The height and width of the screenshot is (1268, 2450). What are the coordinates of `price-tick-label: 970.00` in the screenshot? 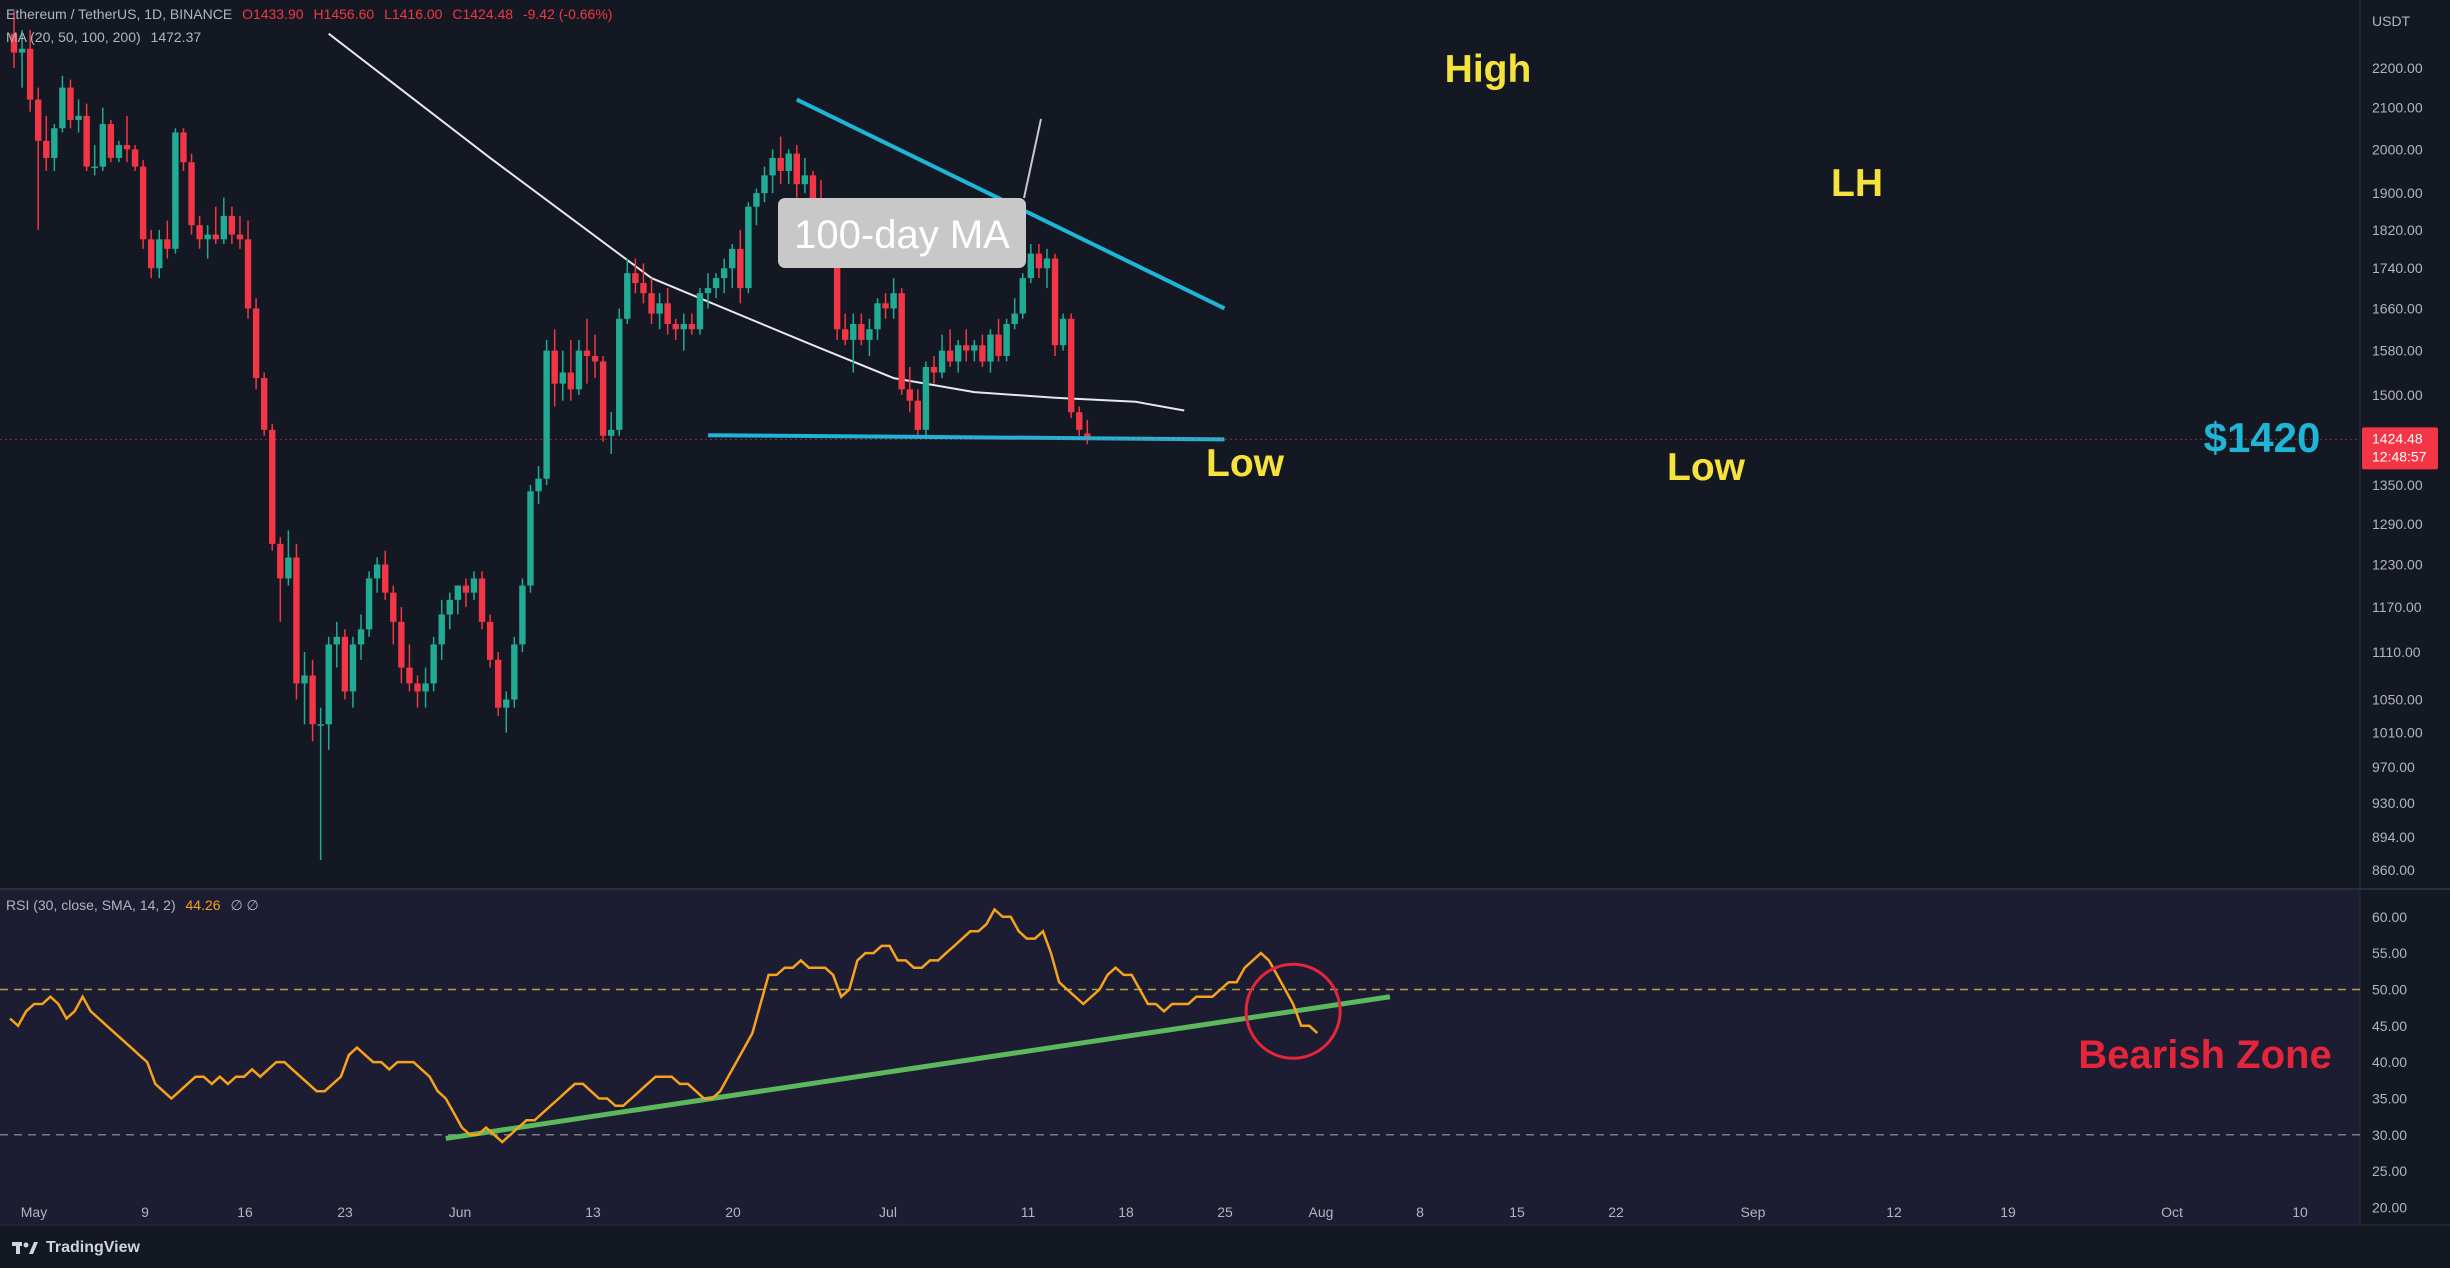 It's located at (2393, 767).